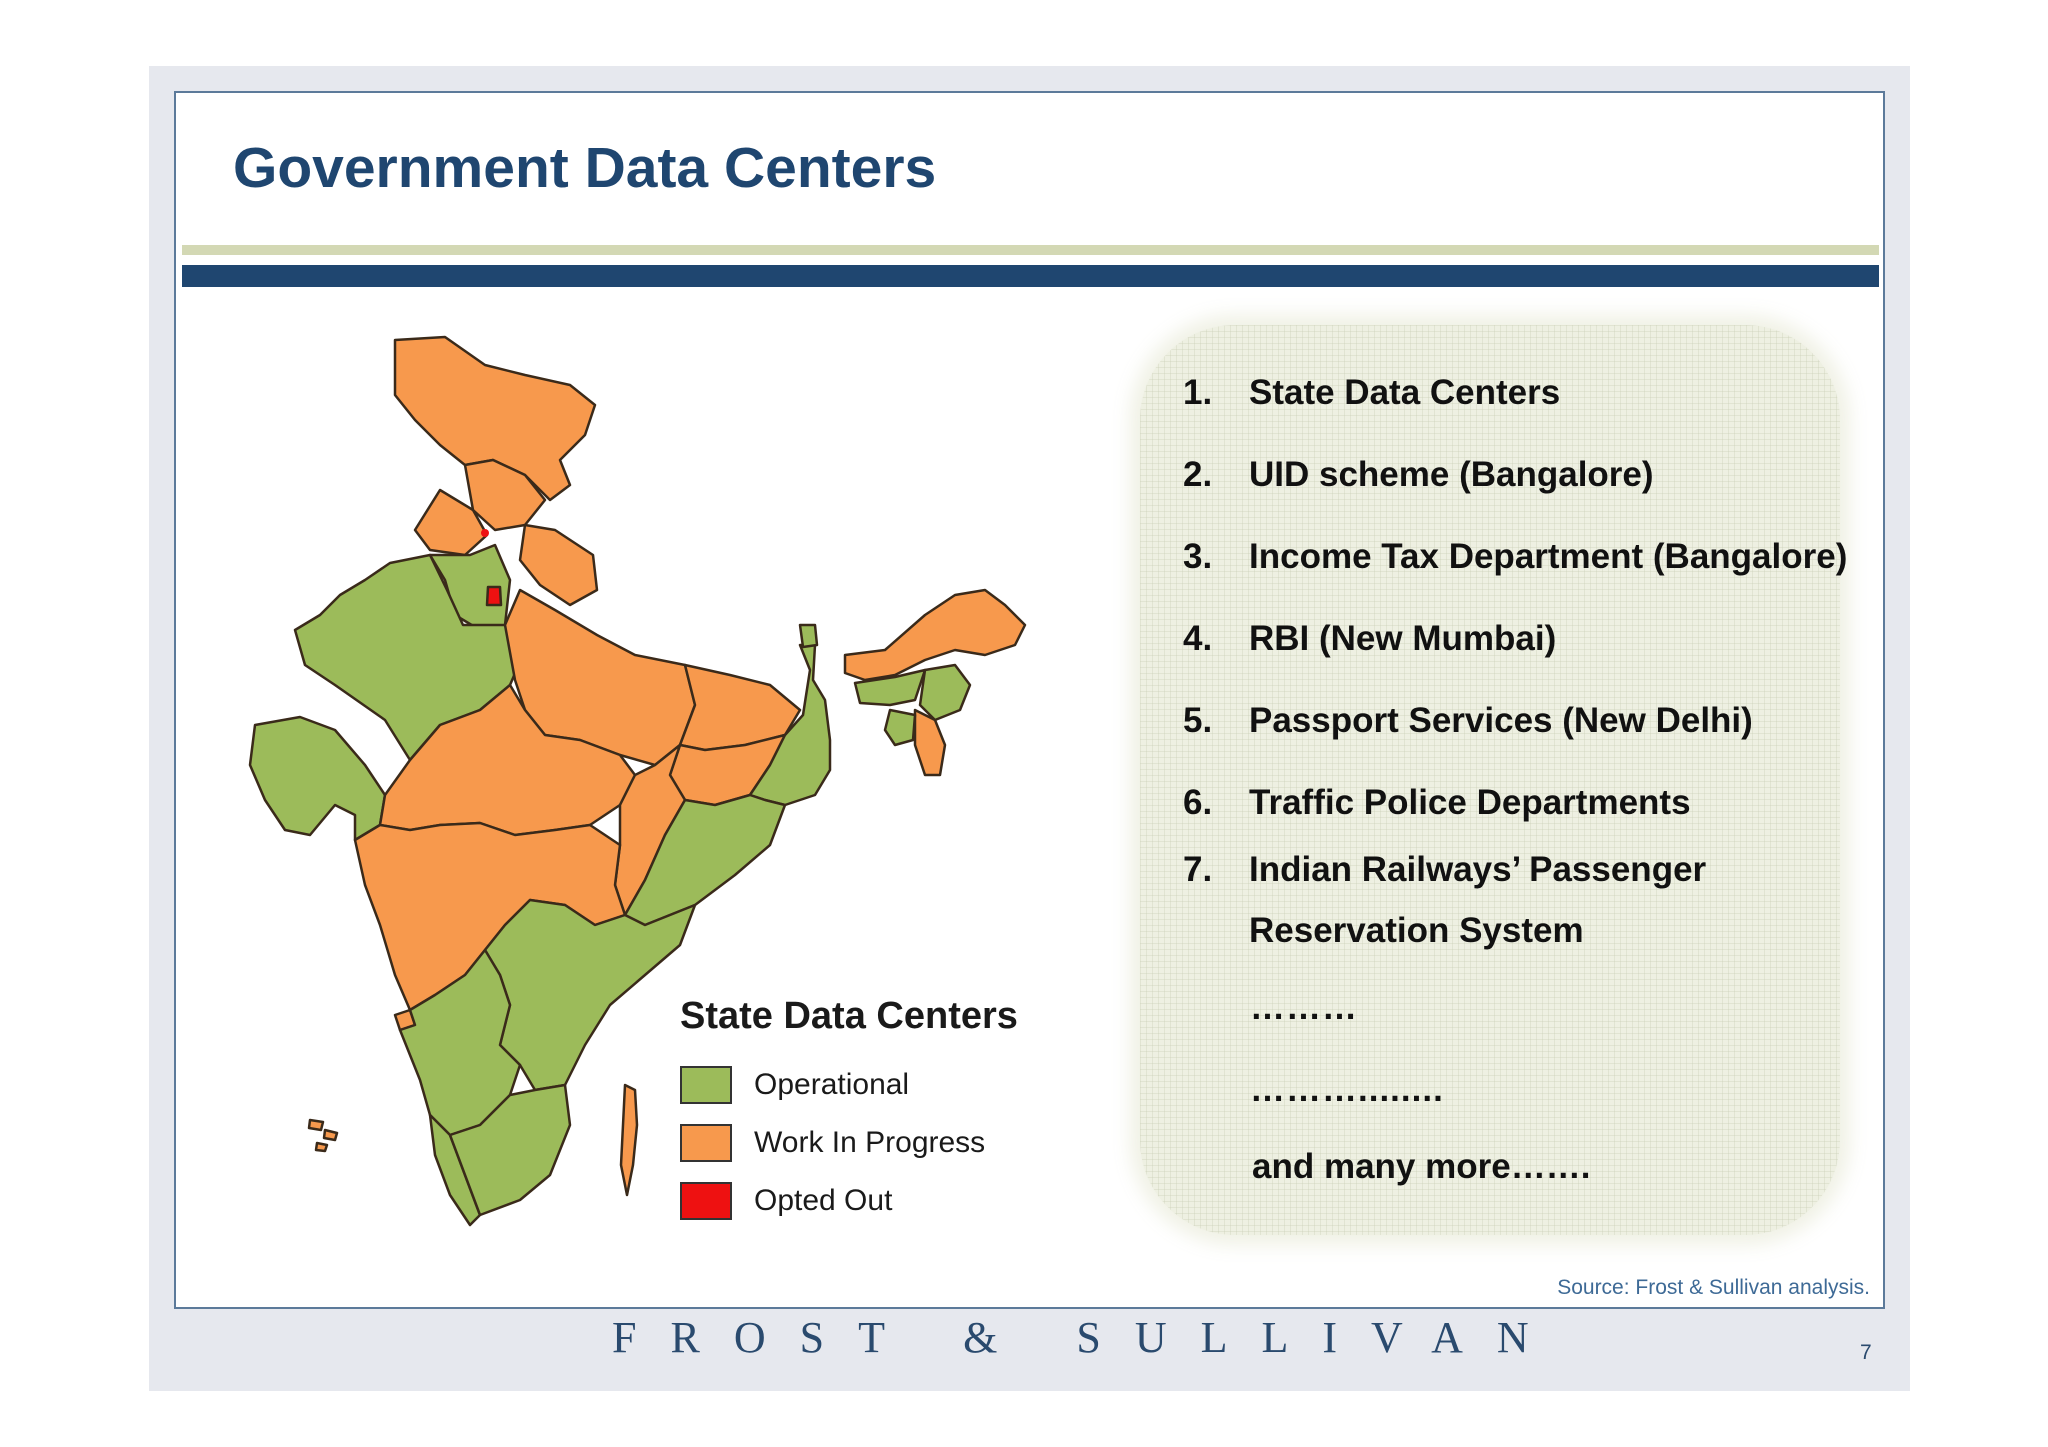 The height and width of the screenshot is (1447, 2048). What do you see at coordinates (1030, 250) in the screenshot?
I see `title-rule-light` at bounding box center [1030, 250].